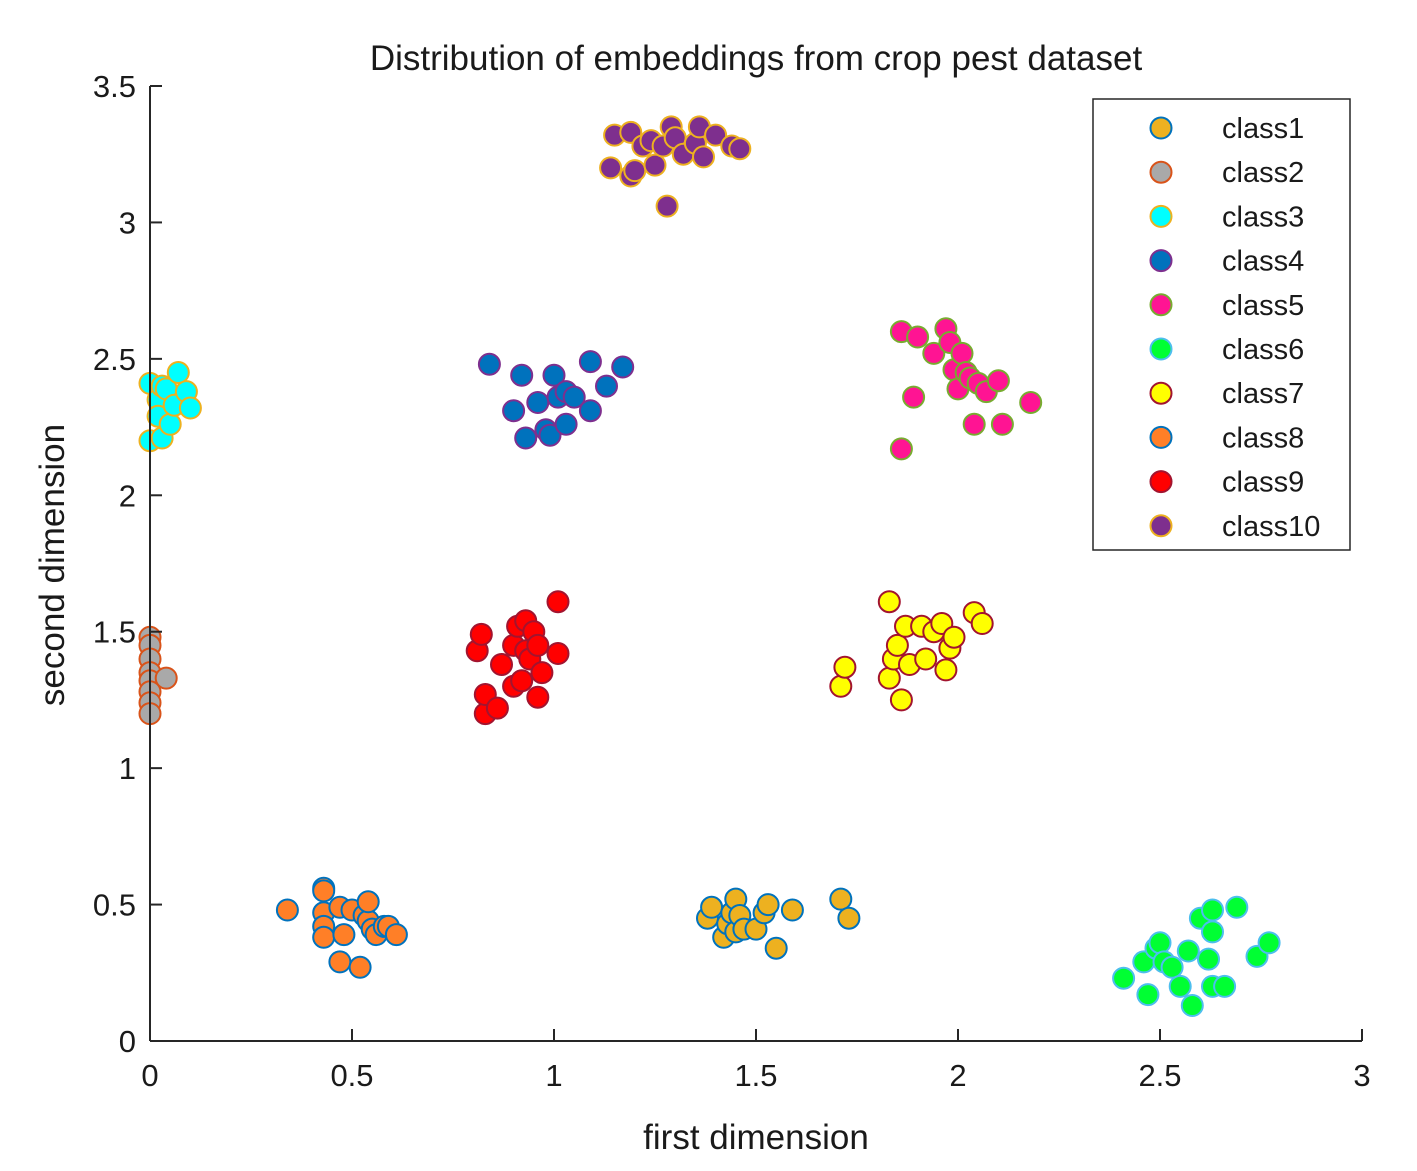 The width and height of the screenshot is (1417, 1171). Describe the element at coordinates (351, 1075) in the screenshot. I see `x-tick-label: 0.5` at that location.